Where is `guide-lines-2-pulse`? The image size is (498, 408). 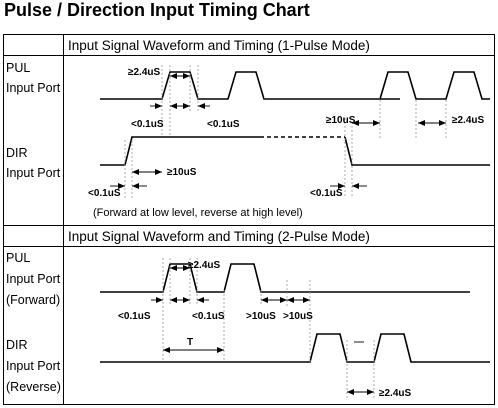
guide-lines-2-pulse is located at coordinates (268, 329).